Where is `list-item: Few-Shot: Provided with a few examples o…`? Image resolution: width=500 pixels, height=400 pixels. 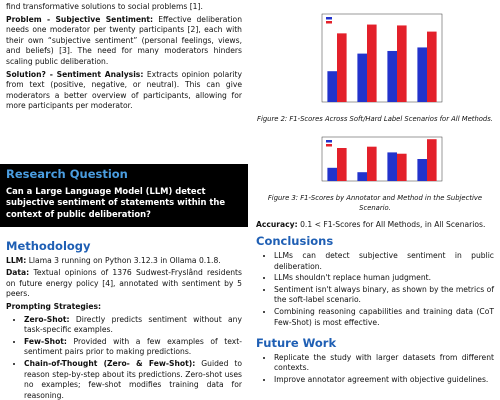
list-item: Few-Shot: Provided with a few examples o… is located at coordinates (133, 347).